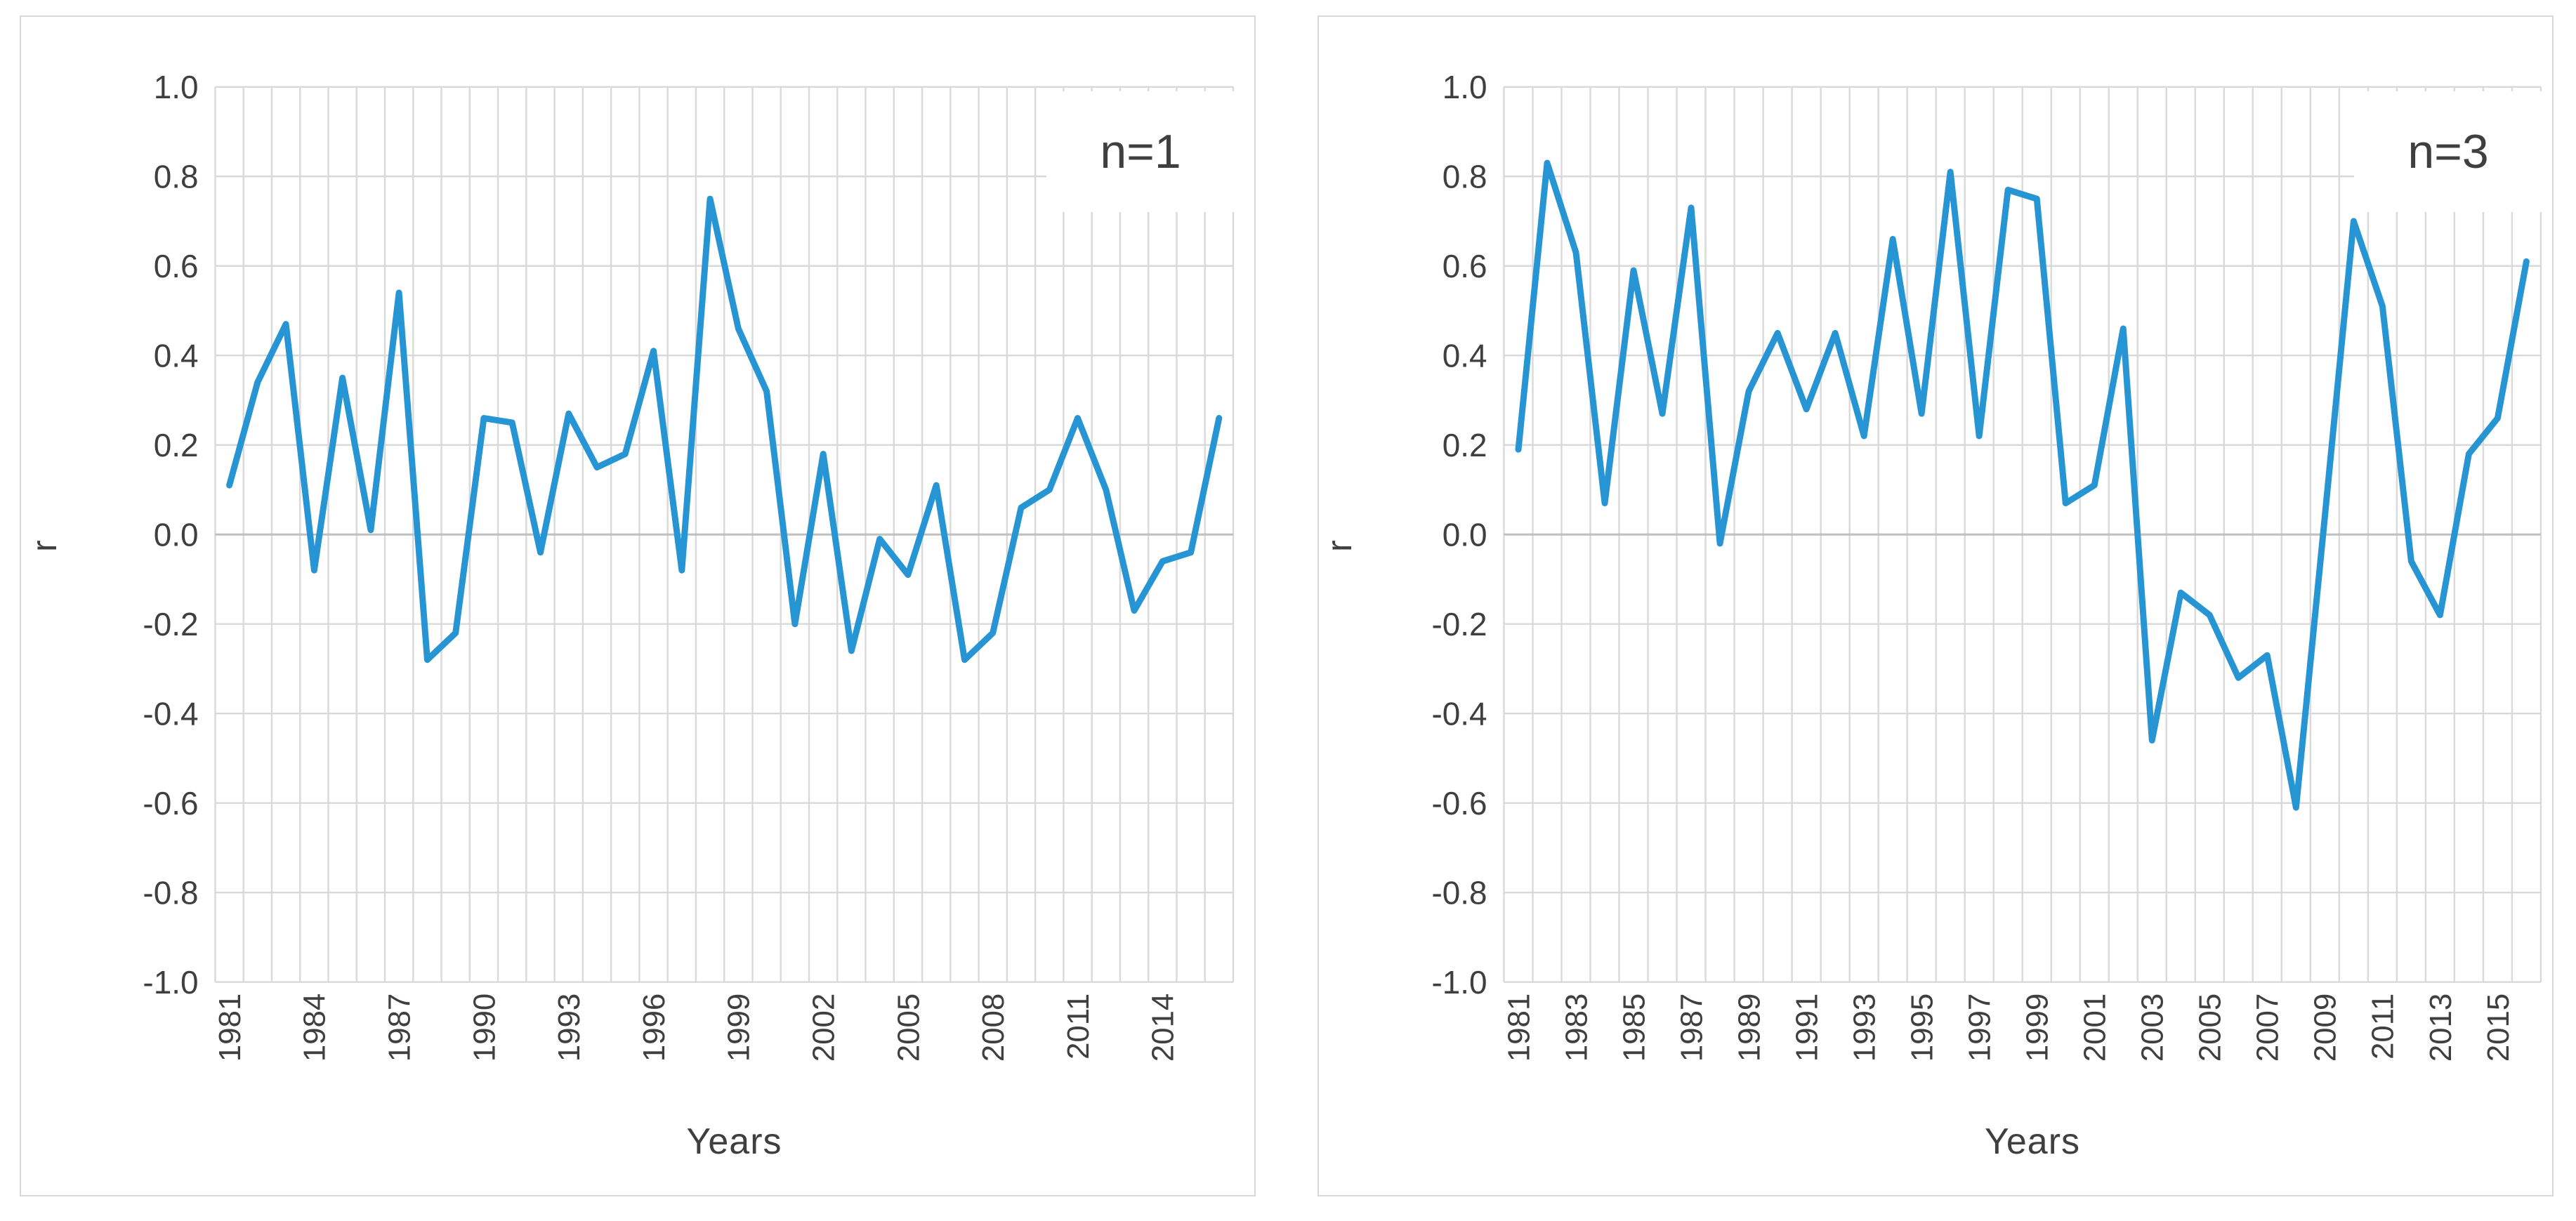 The width and height of the screenshot is (2576, 1221). I want to click on x-tick-label: 2001, so click(2095, 1028).